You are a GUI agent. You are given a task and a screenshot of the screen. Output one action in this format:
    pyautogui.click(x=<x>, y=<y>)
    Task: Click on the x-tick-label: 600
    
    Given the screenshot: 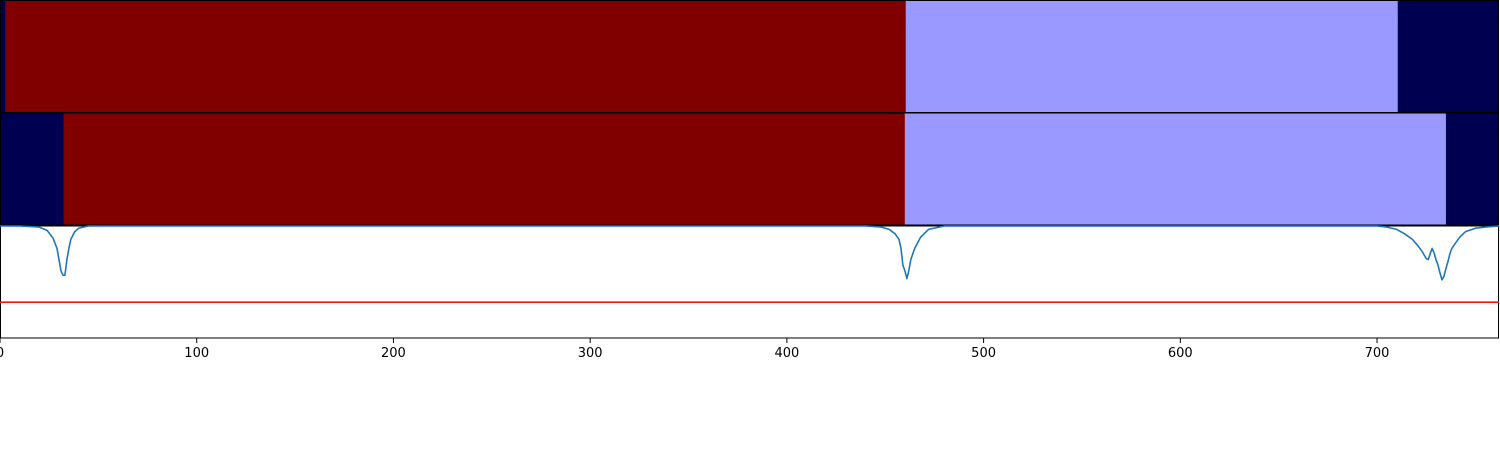 What is the action you would take?
    pyautogui.click(x=1180, y=353)
    